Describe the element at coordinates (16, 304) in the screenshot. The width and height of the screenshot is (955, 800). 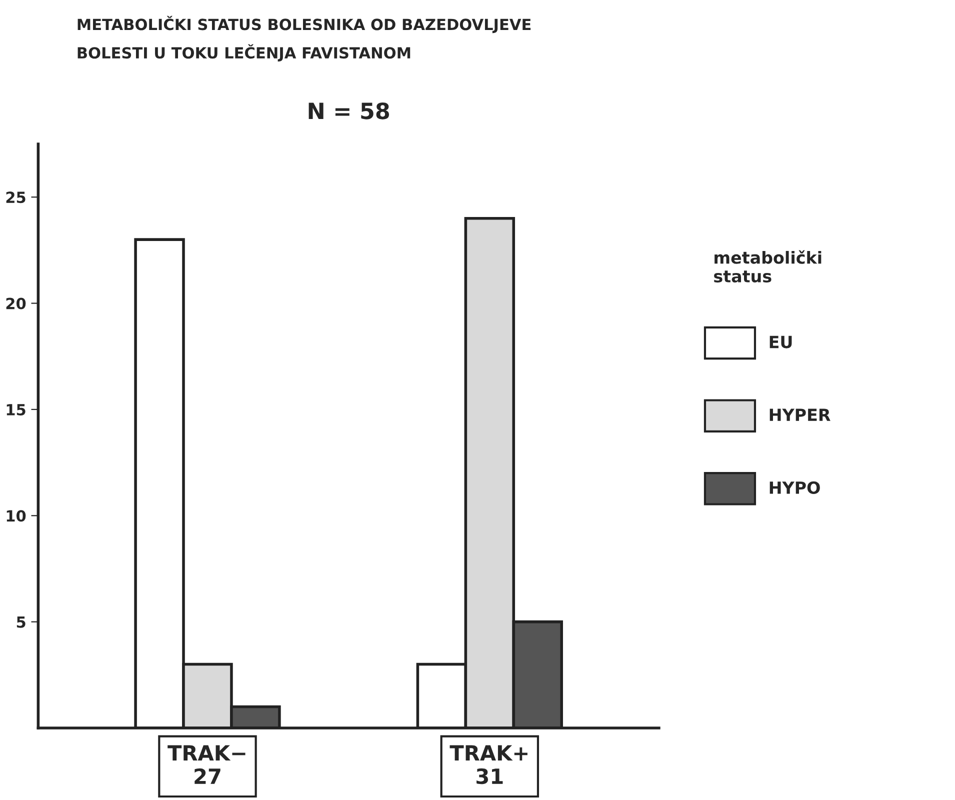
I see `y-tick-label: 20` at that location.